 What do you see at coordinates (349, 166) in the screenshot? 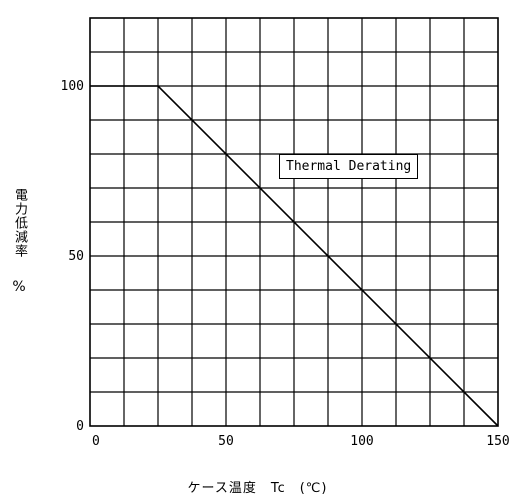
I see `thermal-derating-annotation: Thermal Derating` at bounding box center [349, 166].